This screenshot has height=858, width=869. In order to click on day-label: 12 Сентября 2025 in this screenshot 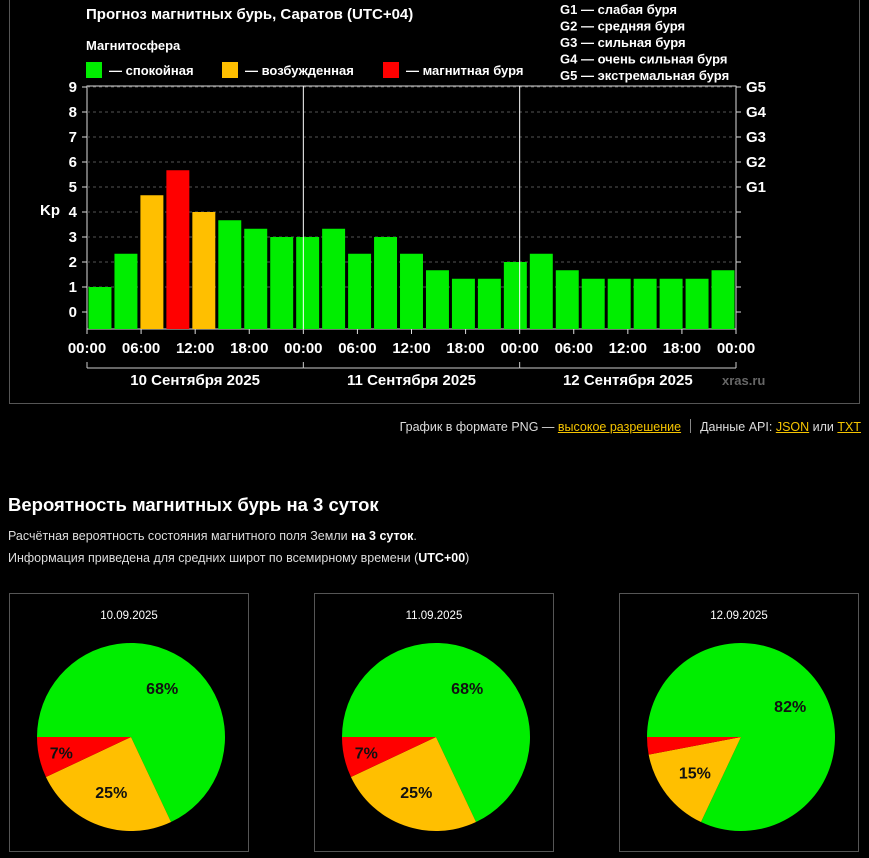, I will do `click(628, 380)`.